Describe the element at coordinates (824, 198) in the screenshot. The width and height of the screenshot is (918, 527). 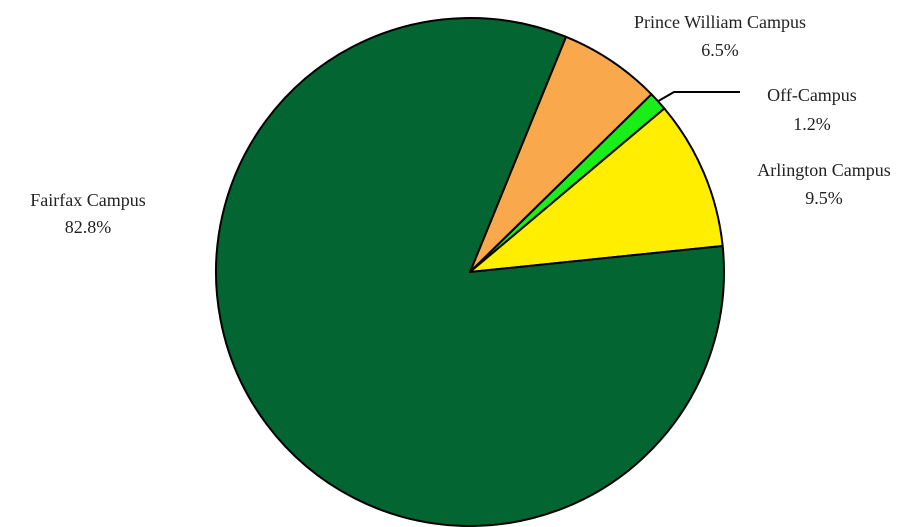
I see `value-arlington-campus: 9.5%` at that location.